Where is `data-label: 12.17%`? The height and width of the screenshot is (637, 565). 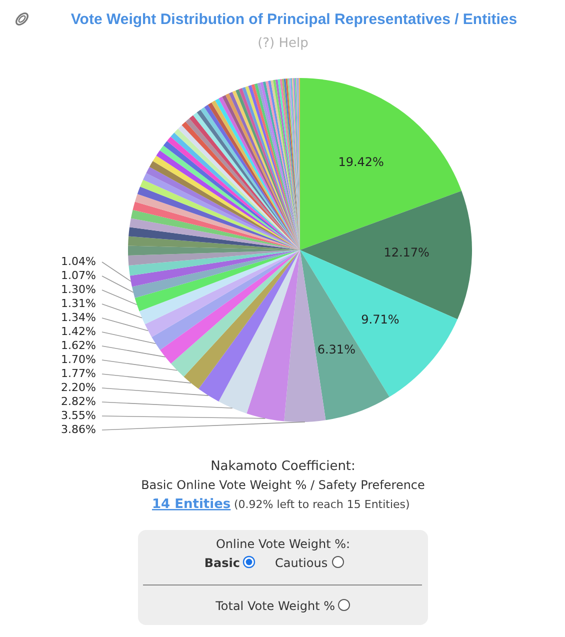
data-label: 12.17% is located at coordinates (407, 253).